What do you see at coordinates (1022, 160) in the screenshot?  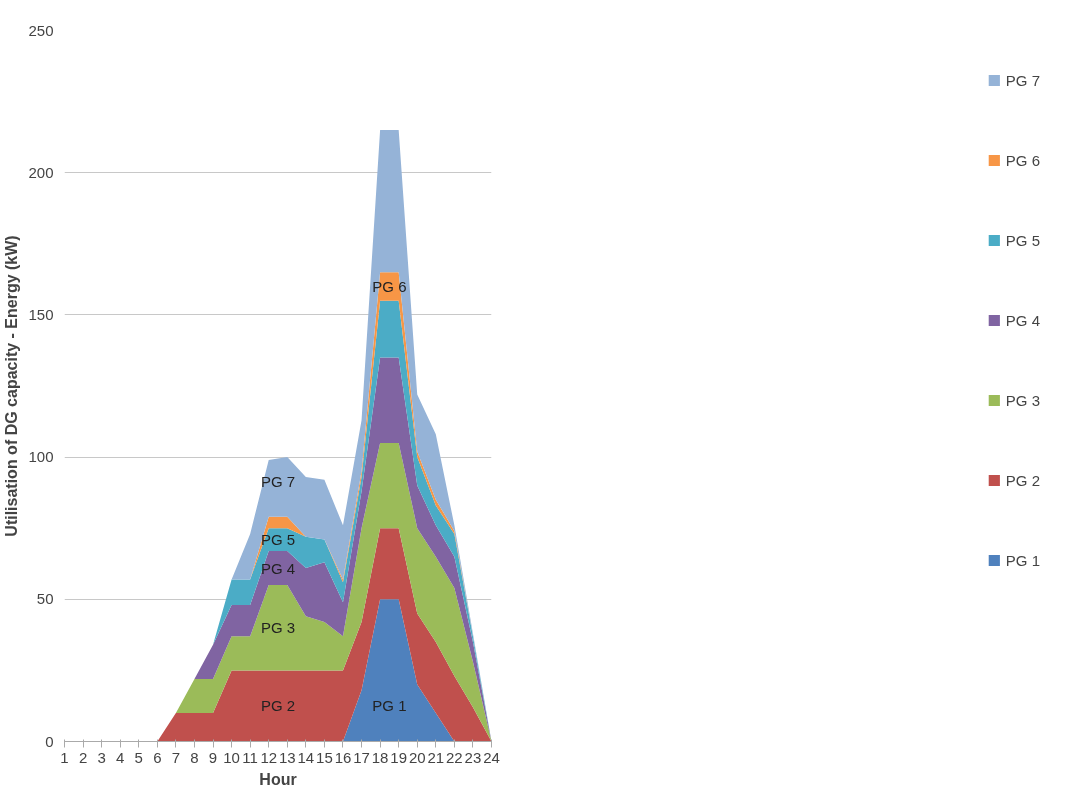 I see `legend-label: PG 6` at bounding box center [1022, 160].